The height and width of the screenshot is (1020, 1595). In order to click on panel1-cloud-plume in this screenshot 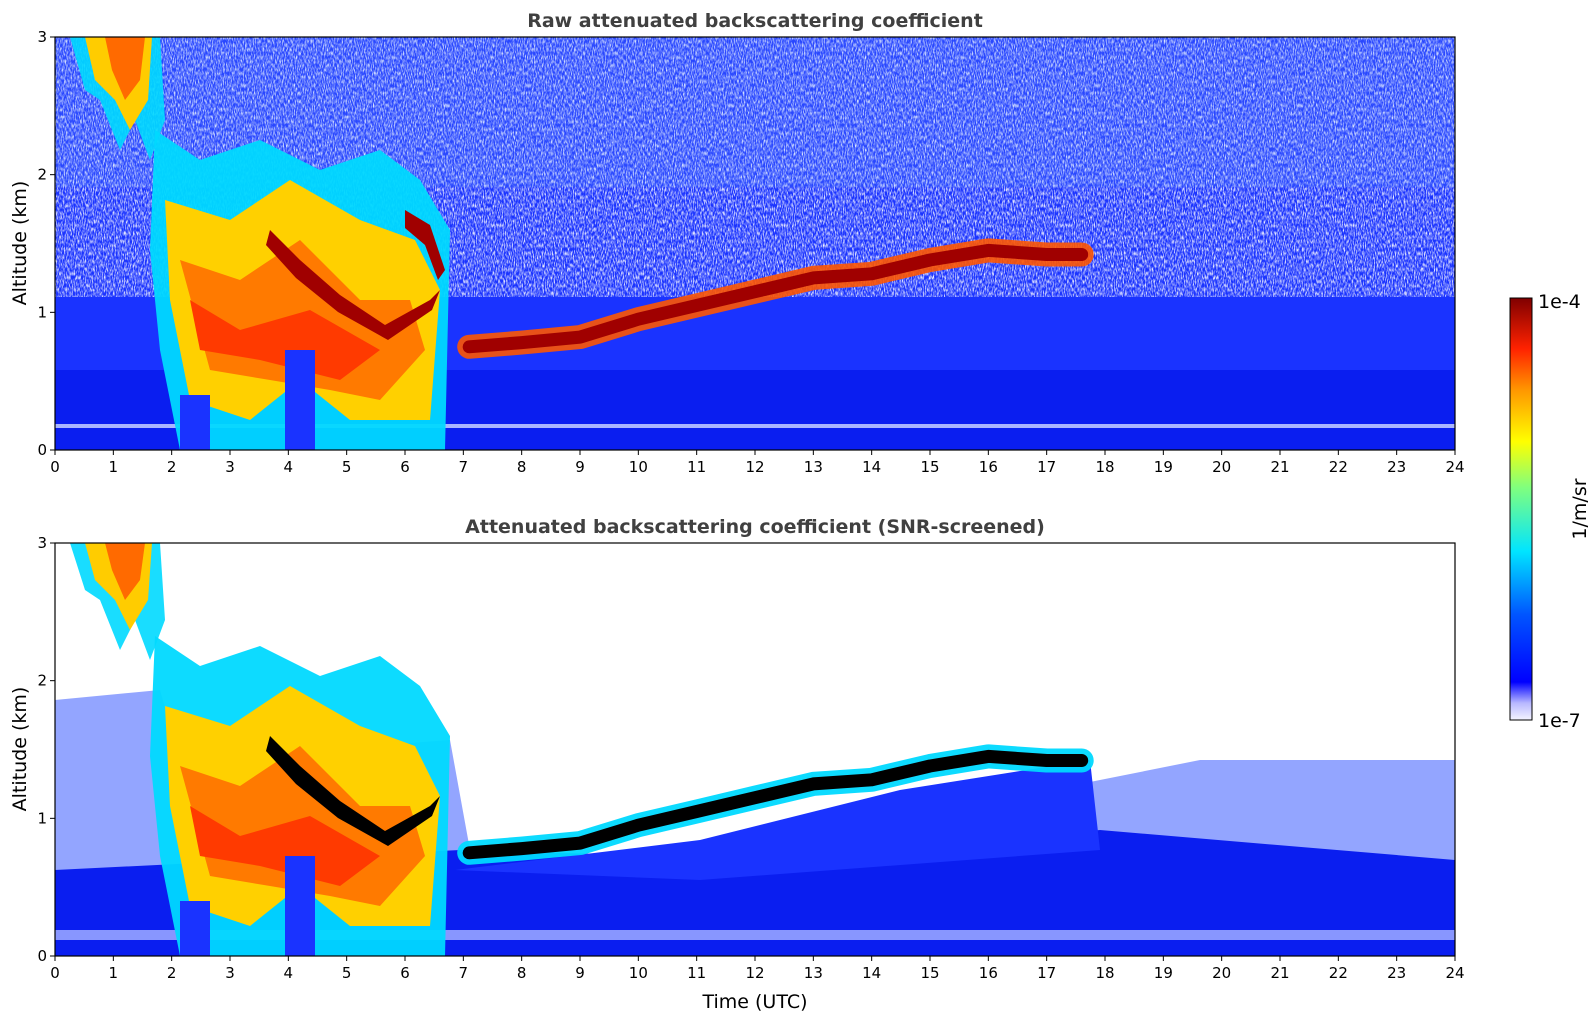, I will do `click(260, 243)`.